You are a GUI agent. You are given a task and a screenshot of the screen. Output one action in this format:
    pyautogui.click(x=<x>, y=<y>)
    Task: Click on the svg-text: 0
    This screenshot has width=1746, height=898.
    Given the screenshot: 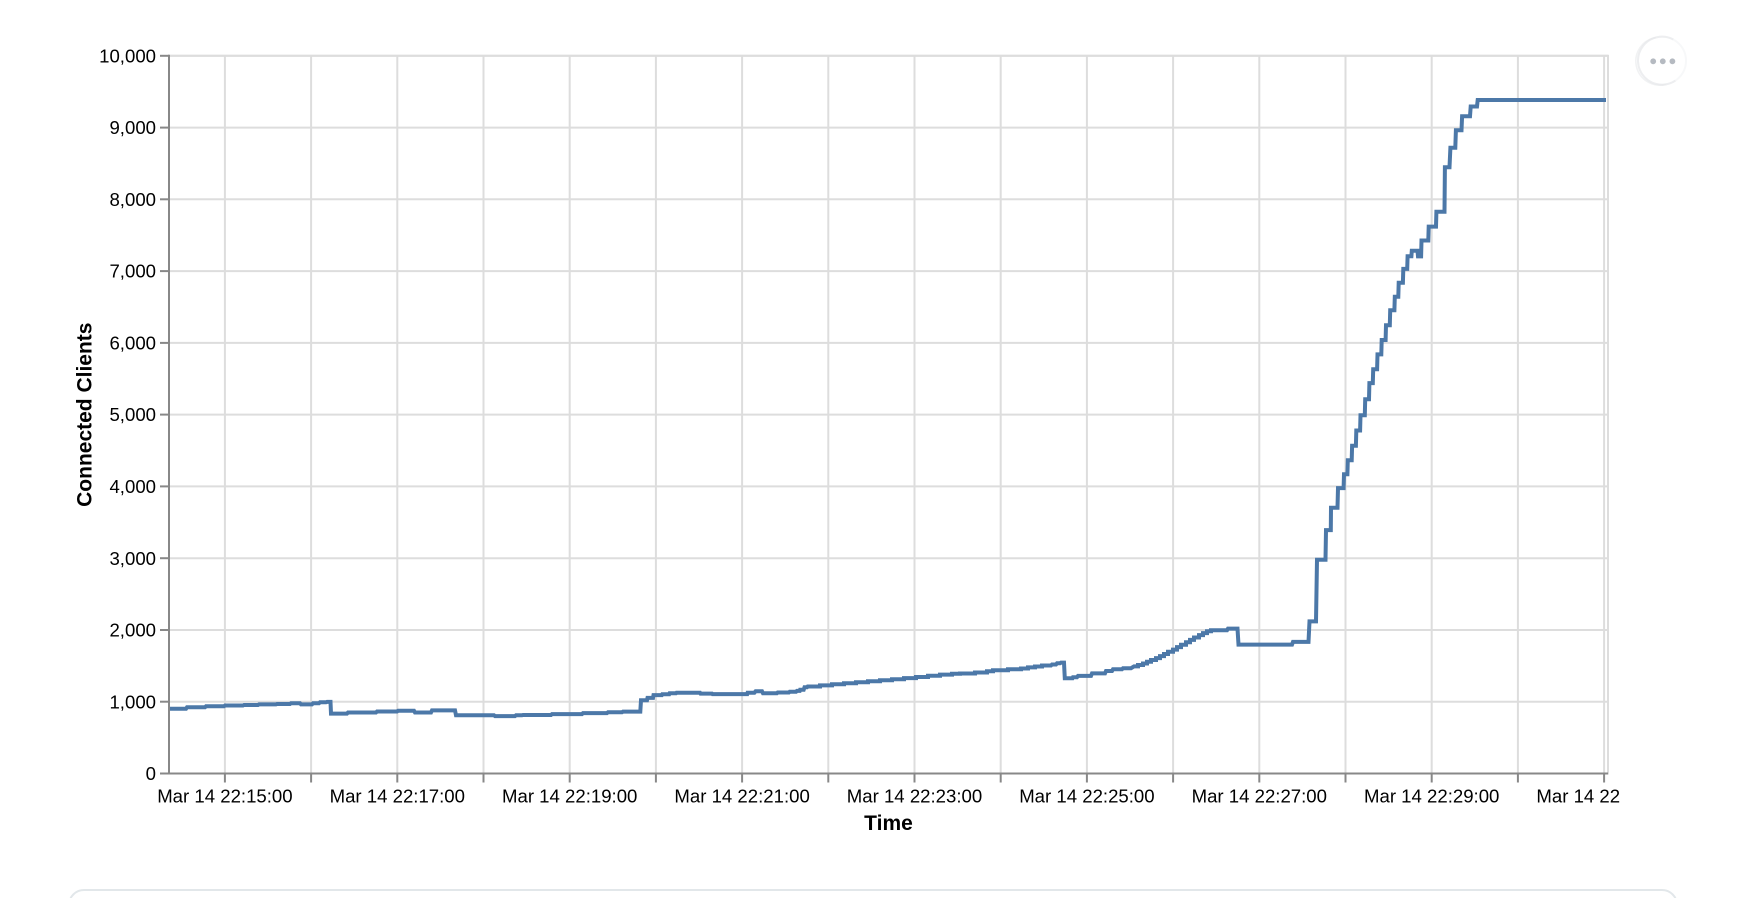 What is the action you would take?
    pyautogui.click(x=151, y=773)
    